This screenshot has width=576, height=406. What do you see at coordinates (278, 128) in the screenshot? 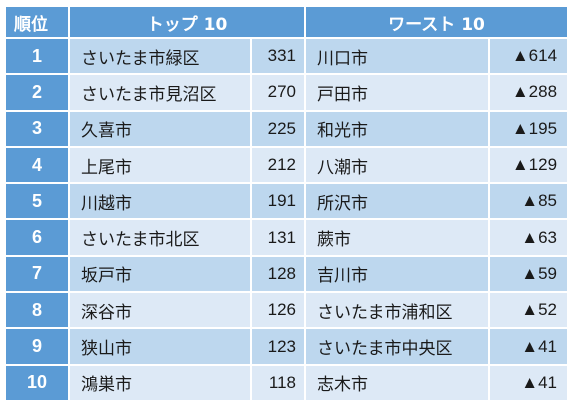
I see `top-value-cell: 225` at bounding box center [278, 128].